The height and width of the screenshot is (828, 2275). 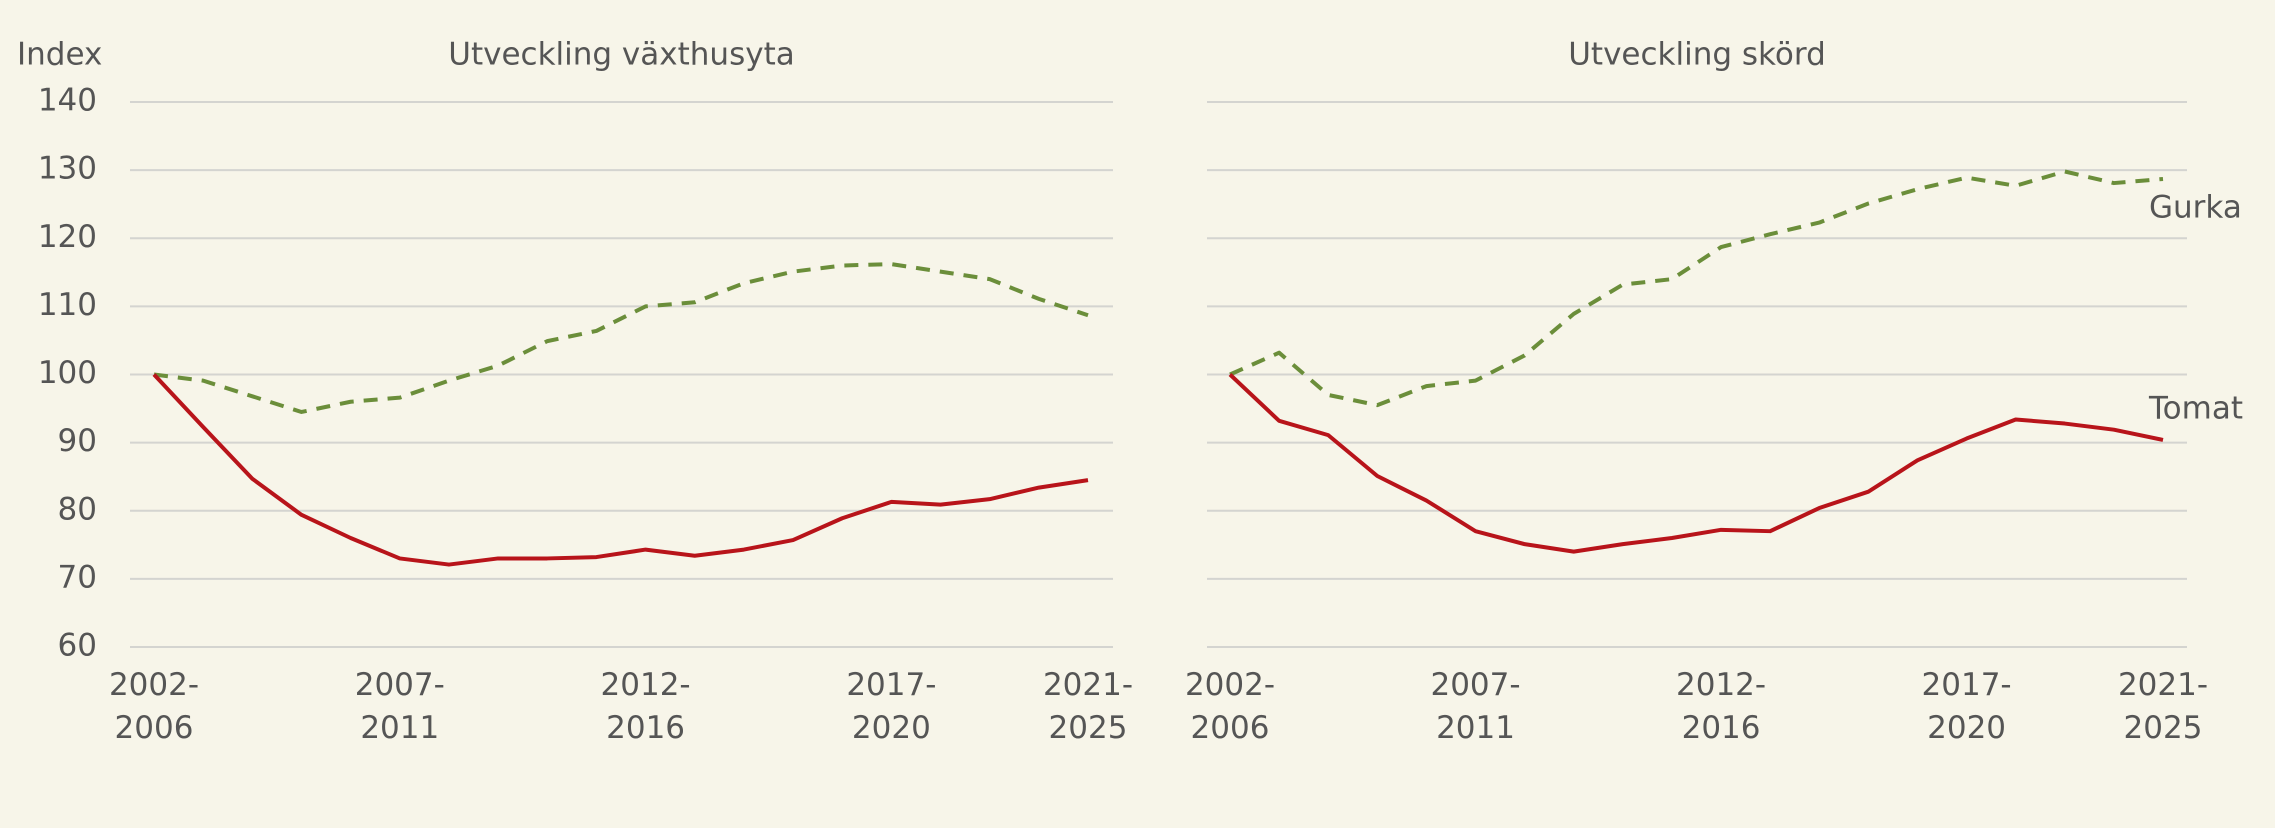 I want to click on y-tick-label: 90, so click(x=77, y=441).